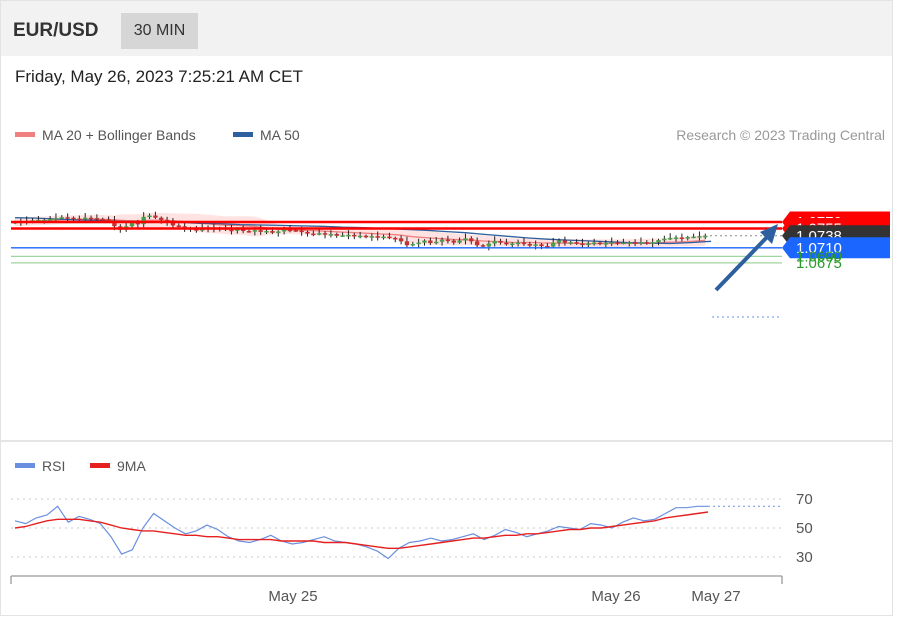 This screenshot has height=620, width=897. I want to click on legend-ma50: MA 50, so click(266, 135).